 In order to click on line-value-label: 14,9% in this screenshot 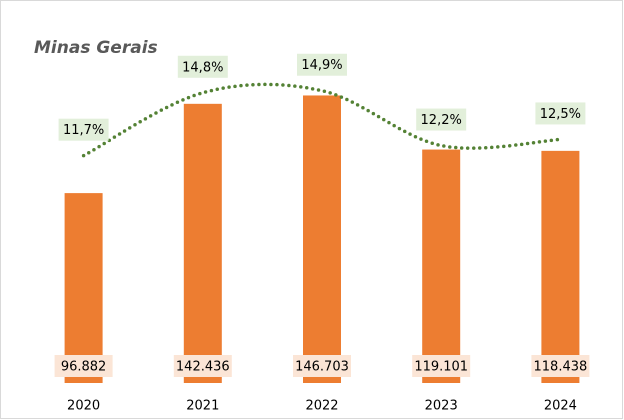, I will do `click(321, 65)`.